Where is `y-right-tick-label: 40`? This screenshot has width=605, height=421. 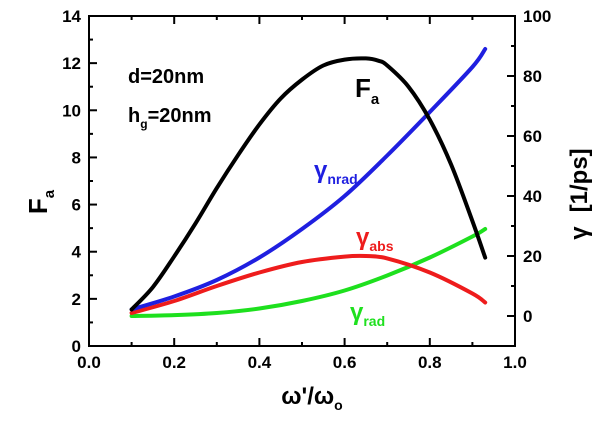
y-right-tick-label: 40 is located at coordinates (532, 196).